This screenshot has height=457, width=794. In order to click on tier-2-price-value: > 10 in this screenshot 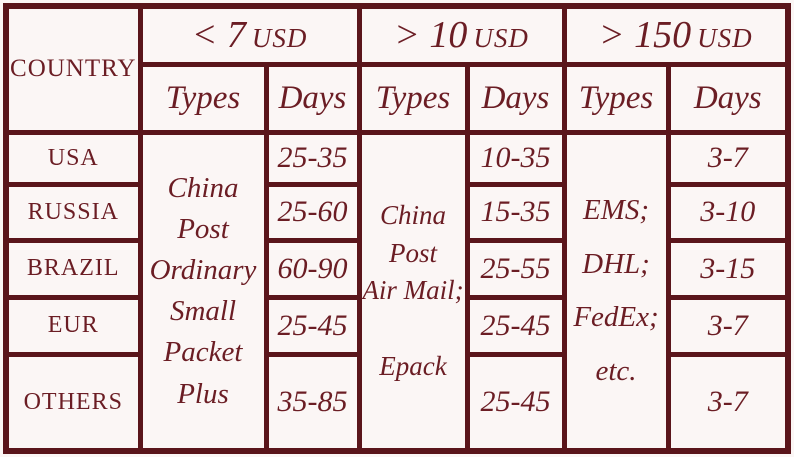, I will do `click(431, 35)`.